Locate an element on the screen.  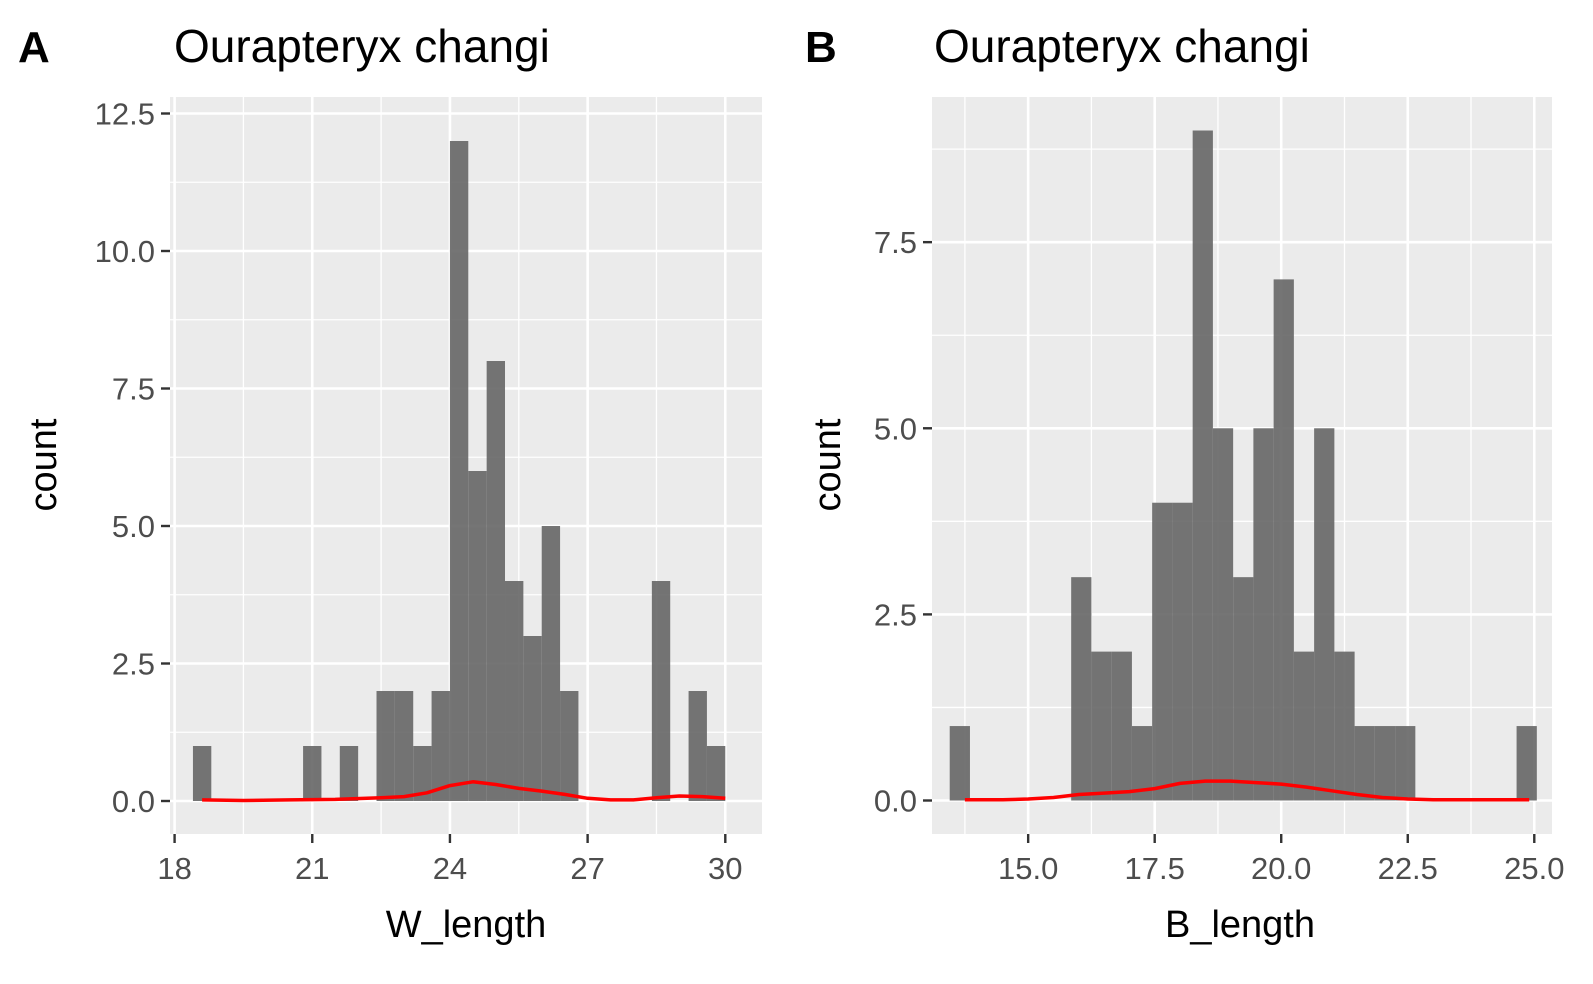
panel-a-title: Ourapteryx changi is located at coordinates (362, 46).